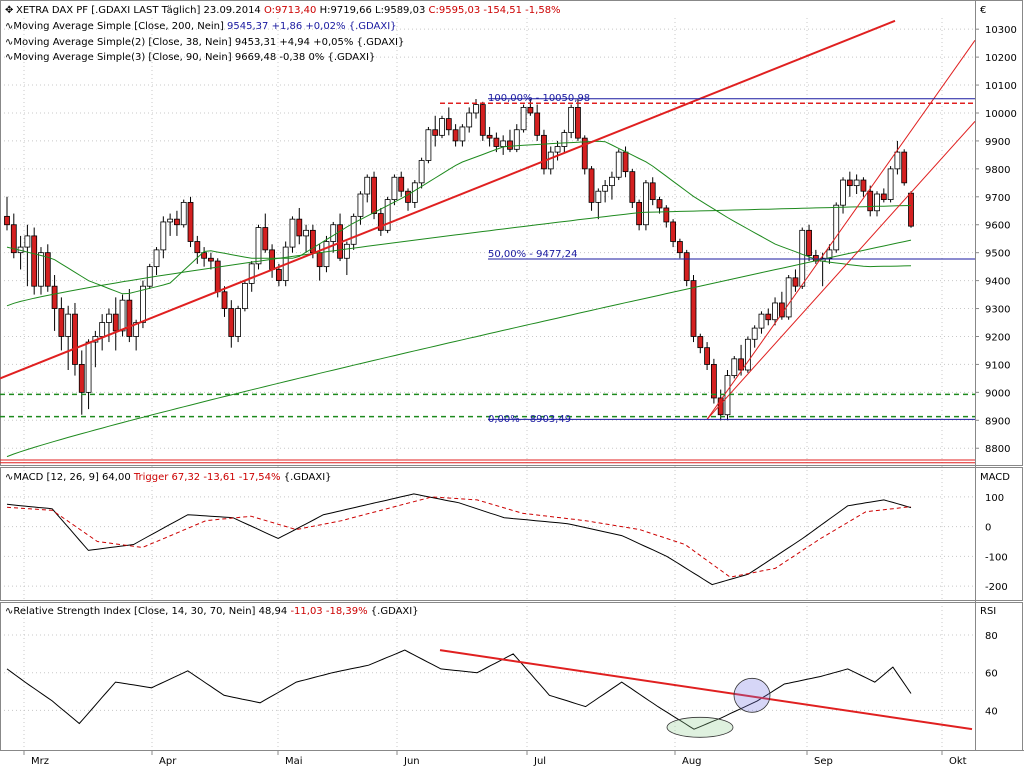 The height and width of the screenshot is (768, 1024). Describe the element at coordinates (1001, 58) in the screenshot. I see `y-tick-label: 10200` at that location.